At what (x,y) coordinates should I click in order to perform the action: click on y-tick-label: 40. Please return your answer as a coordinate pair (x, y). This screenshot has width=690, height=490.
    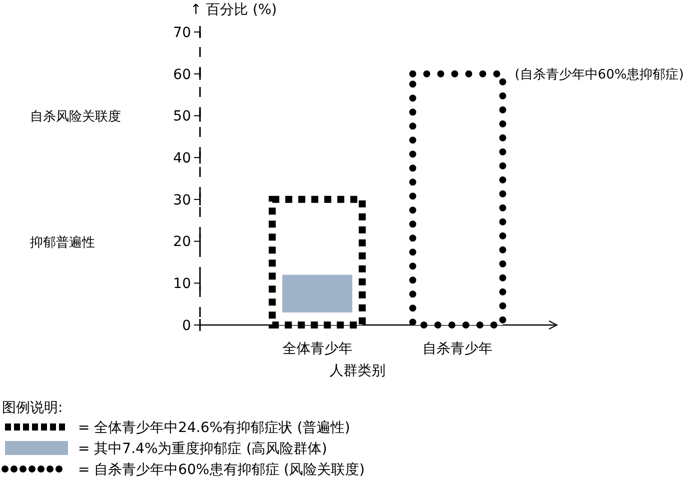
    Looking at the image, I should click on (182, 158).